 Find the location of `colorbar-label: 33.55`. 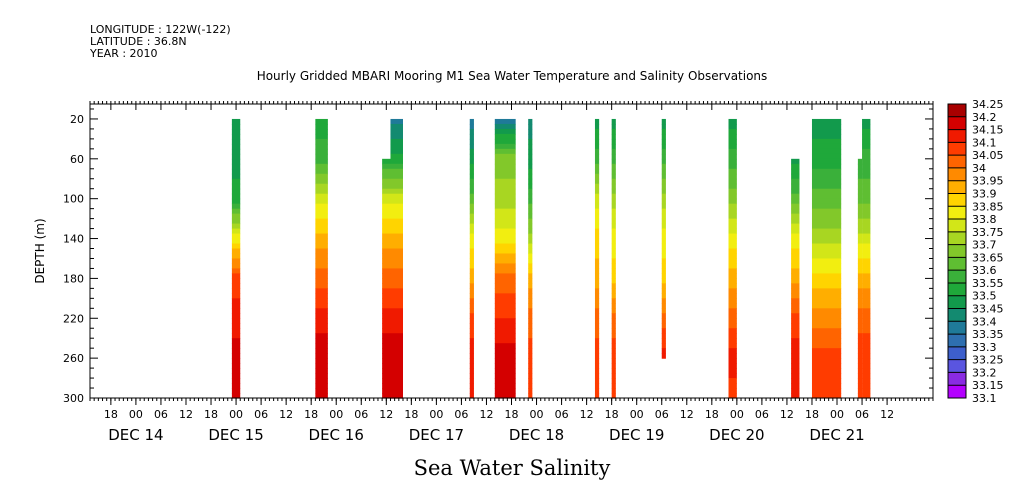

colorbar-label: 33.55 is located at coordinates (988, 283).